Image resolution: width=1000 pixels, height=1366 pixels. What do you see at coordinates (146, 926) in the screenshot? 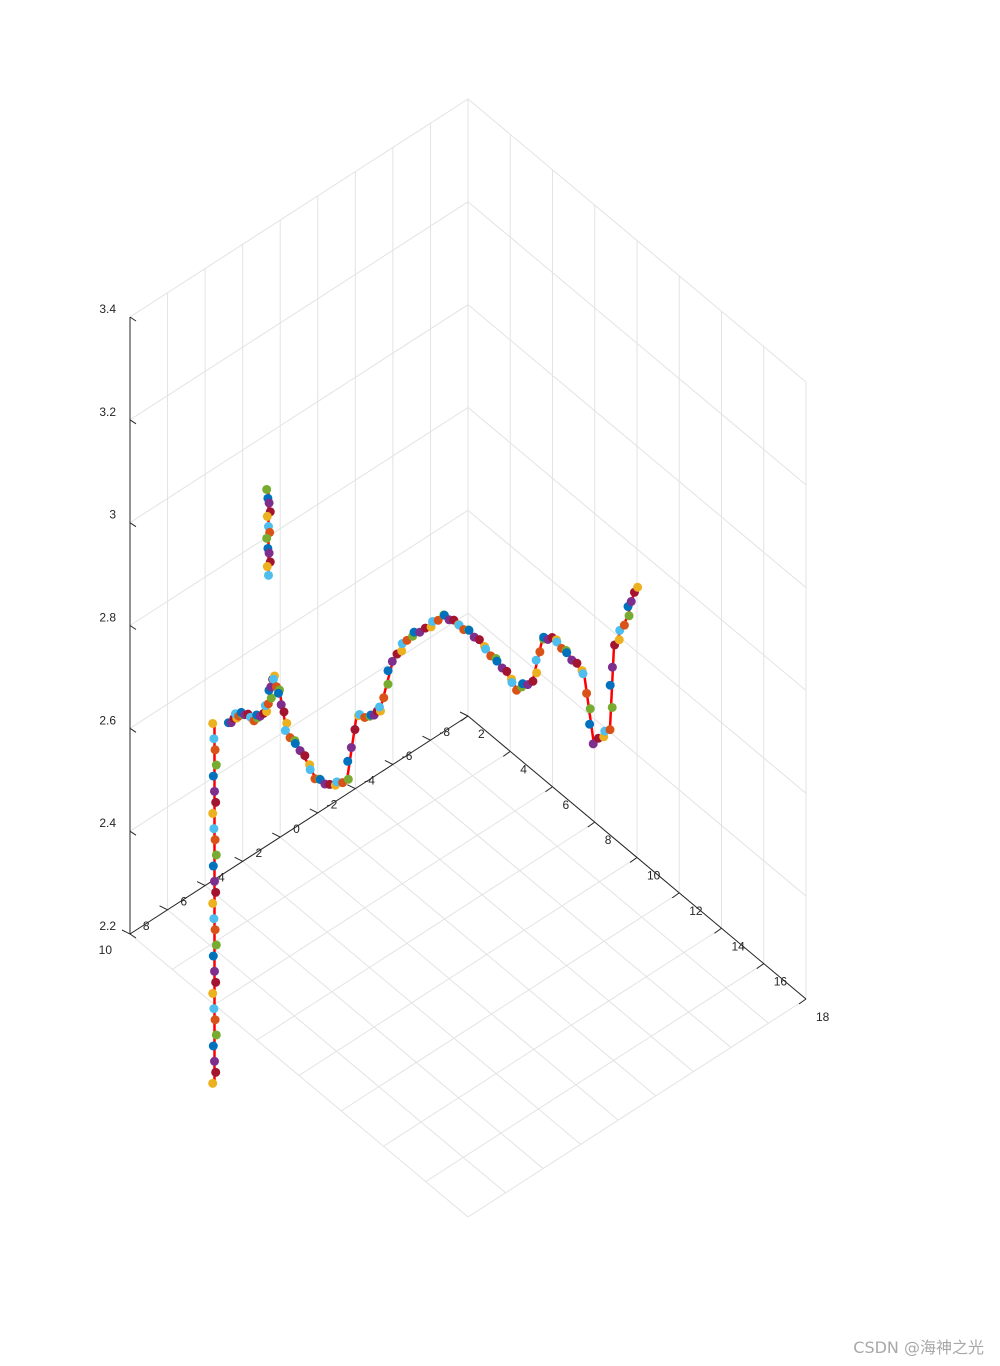
I see `y-tick-label: 8` at bounding box center [146, 926].